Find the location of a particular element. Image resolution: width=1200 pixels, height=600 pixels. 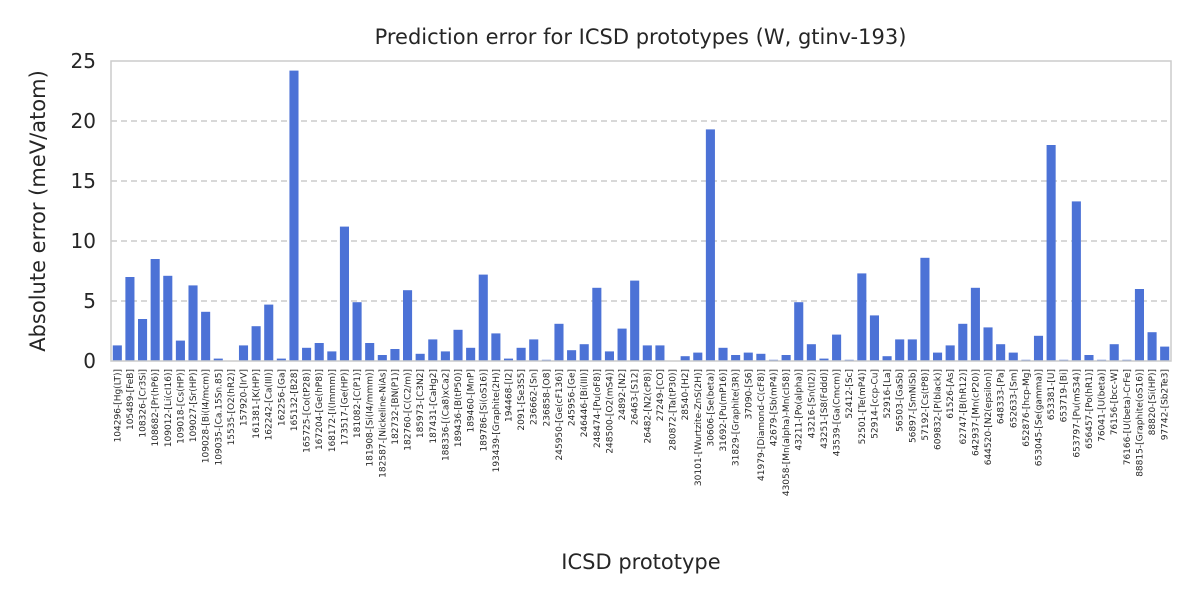

x-axis-label: ICSD prototype is located at coordinates (640, 562).